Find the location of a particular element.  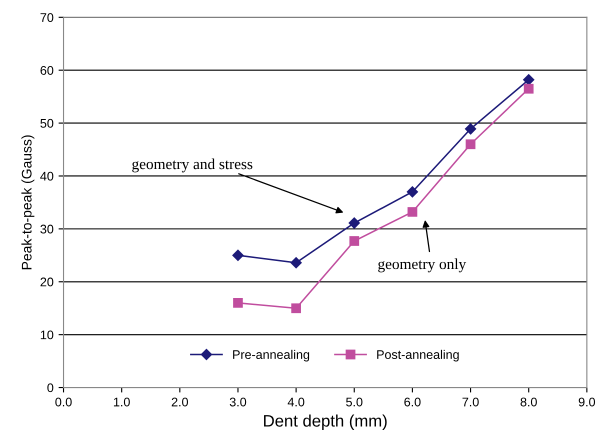

x-tick-label: 4.0 is located at coordinates (296, 402).